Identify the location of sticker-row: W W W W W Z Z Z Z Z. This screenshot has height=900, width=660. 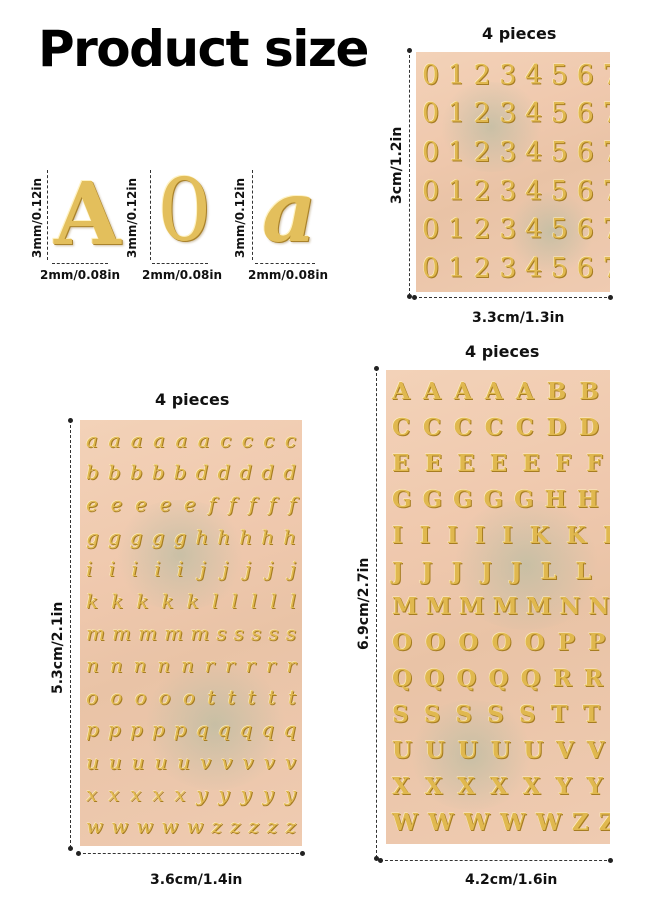
(501, 822).